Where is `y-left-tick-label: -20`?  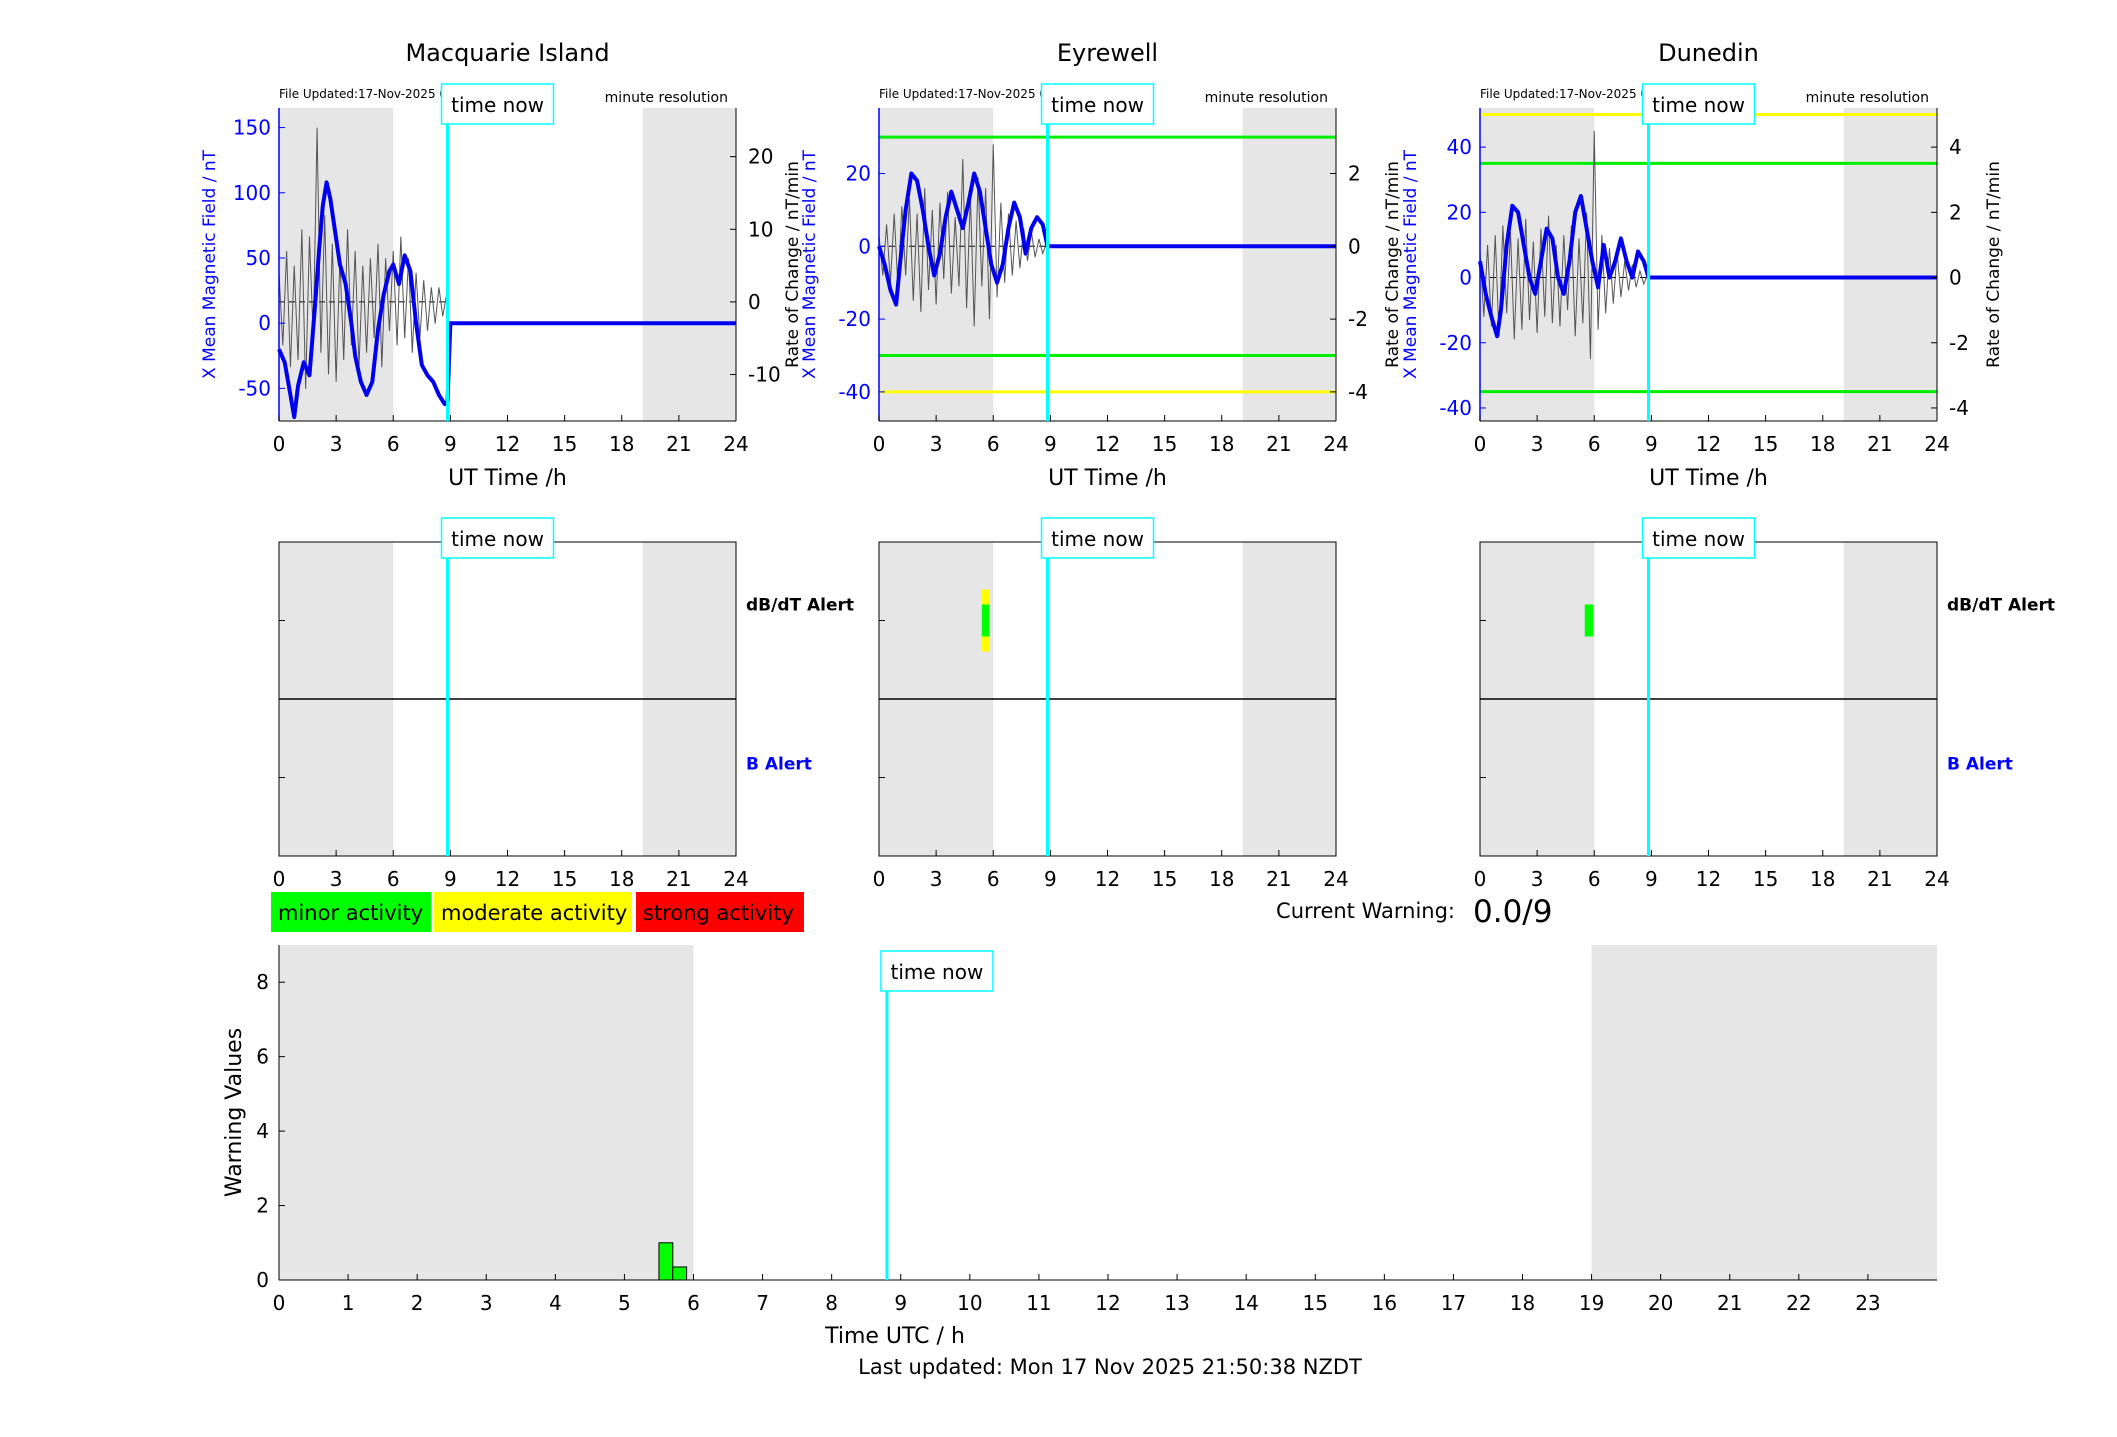 y-left-tick-label: -20 is located at coordinates (1455, 343).